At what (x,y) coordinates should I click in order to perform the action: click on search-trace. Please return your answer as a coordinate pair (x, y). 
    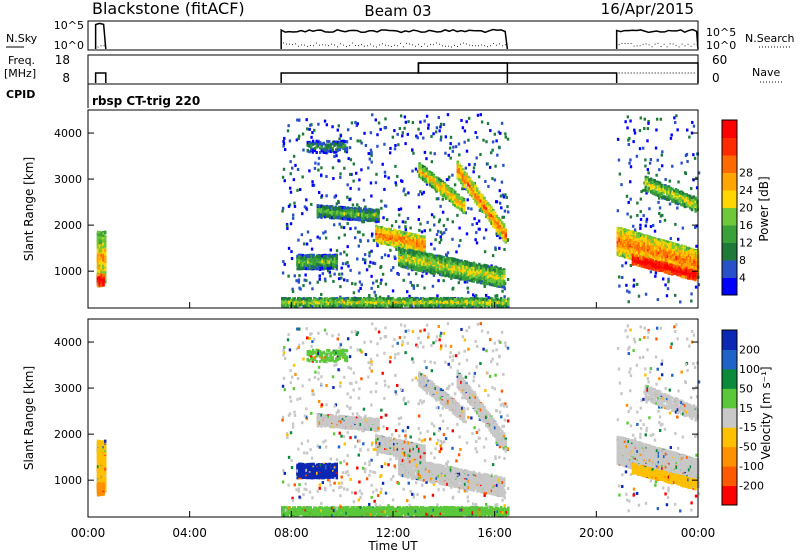
    Looking at the image, I should click on (658, 45).